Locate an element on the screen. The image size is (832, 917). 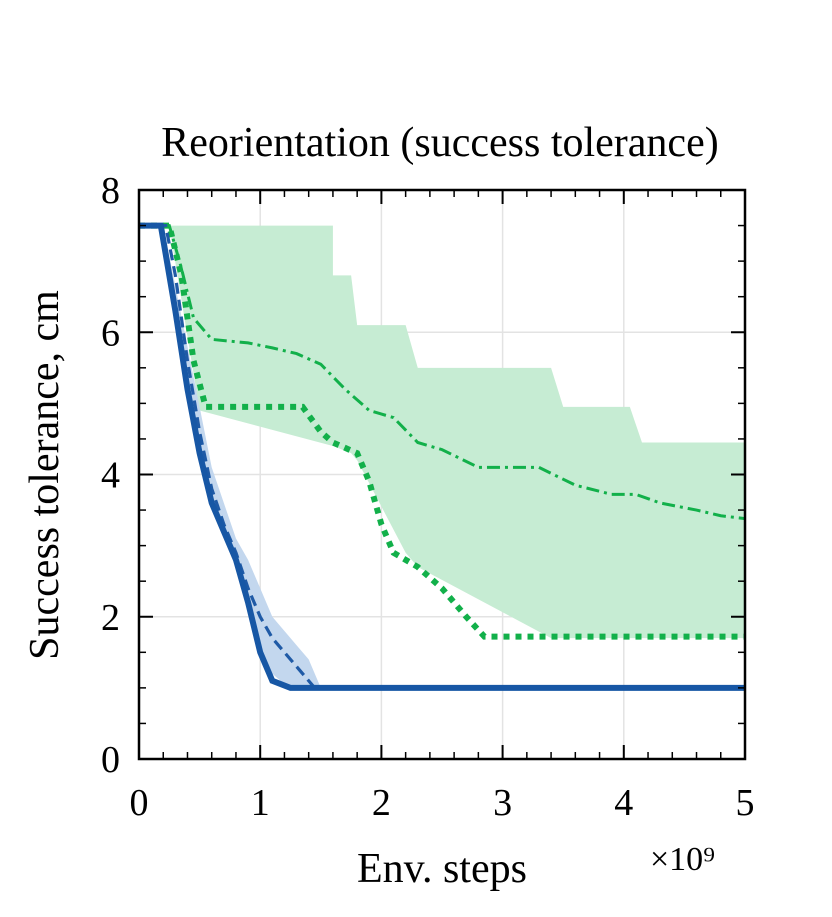
y-tick-label: 0 is located at coordinates (110, 760).